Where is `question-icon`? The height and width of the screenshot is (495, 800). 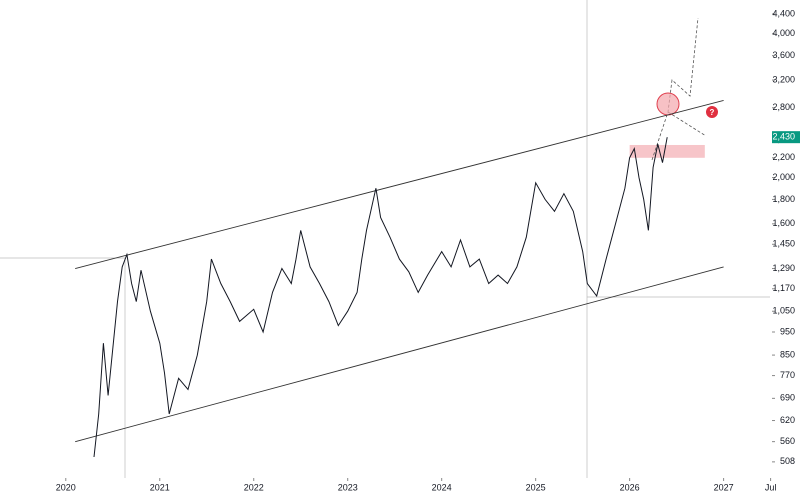 question-icon is located at coordinates (712, 112).